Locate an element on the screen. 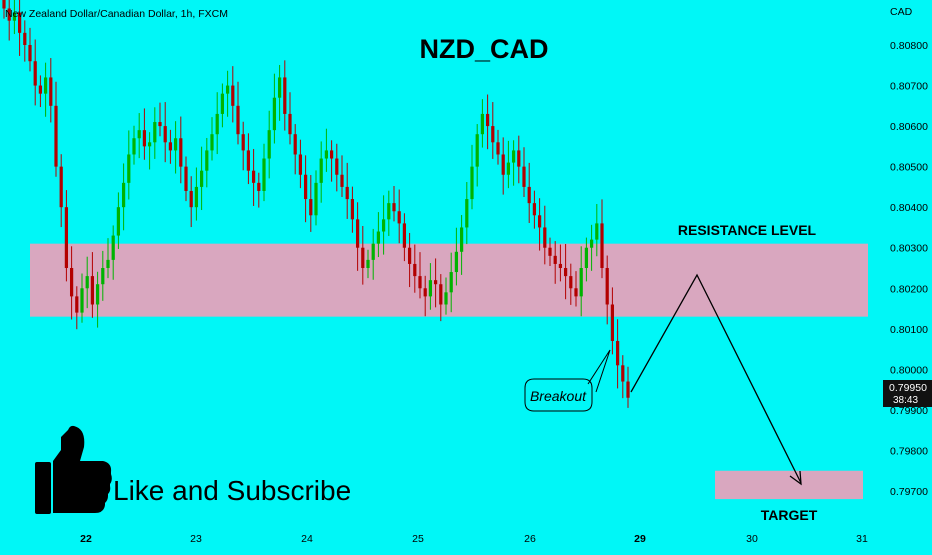 This screenshot has width=932, height=555. currency-label: CAD is located at coordinates (901, 12).